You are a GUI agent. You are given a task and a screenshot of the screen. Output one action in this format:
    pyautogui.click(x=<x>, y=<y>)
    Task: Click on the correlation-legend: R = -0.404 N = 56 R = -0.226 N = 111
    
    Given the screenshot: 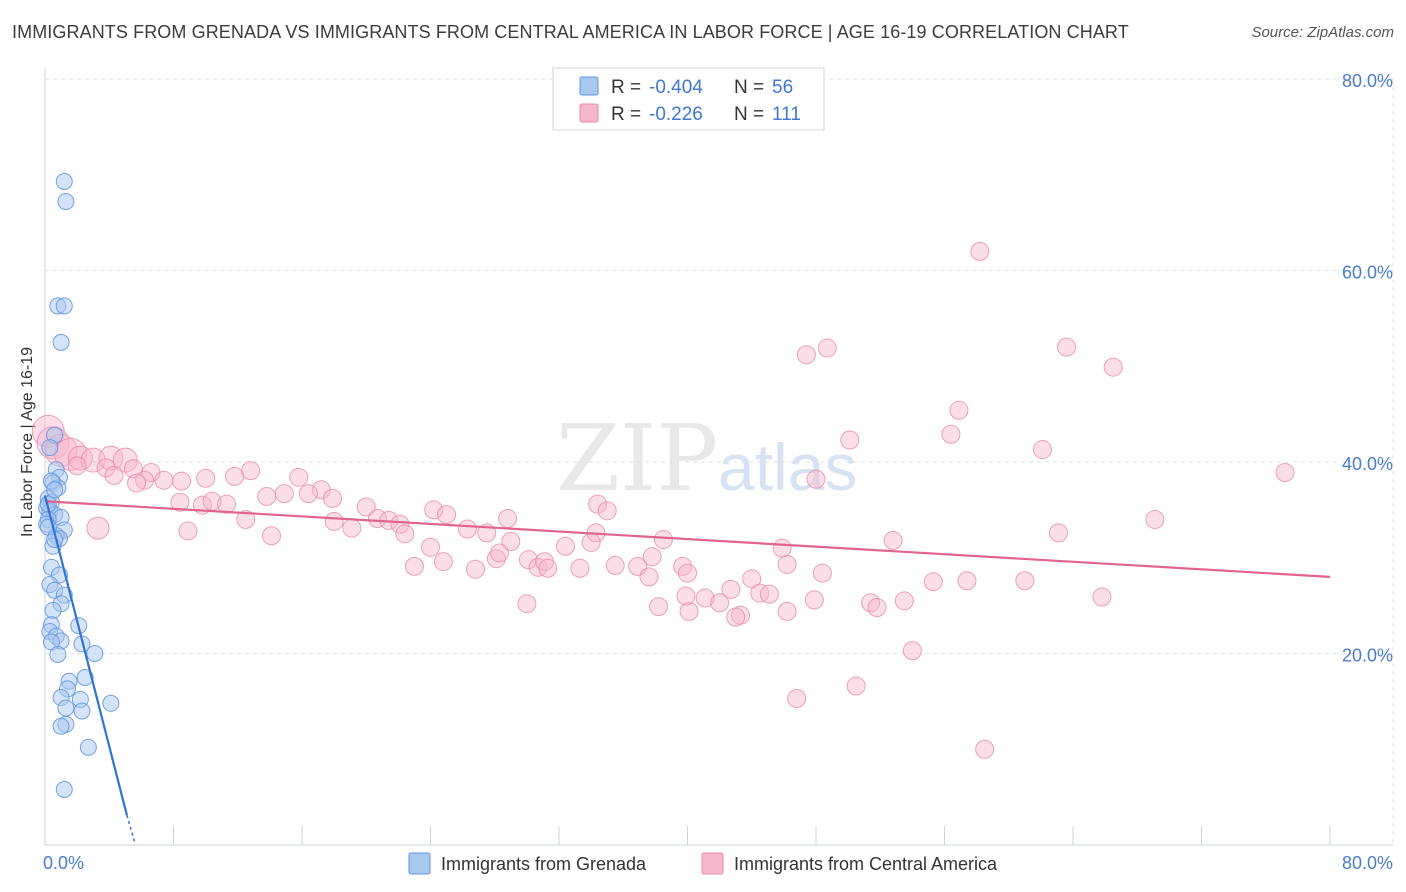 What is the action you would take?
    pyautogui.click(x=688, y=99)
    